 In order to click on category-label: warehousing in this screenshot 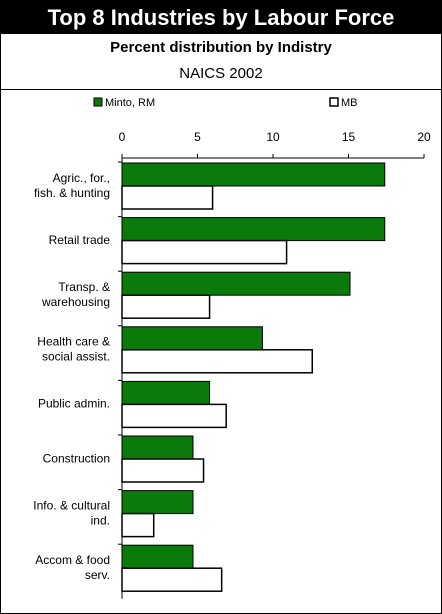, I will do `click(75, 302)`.